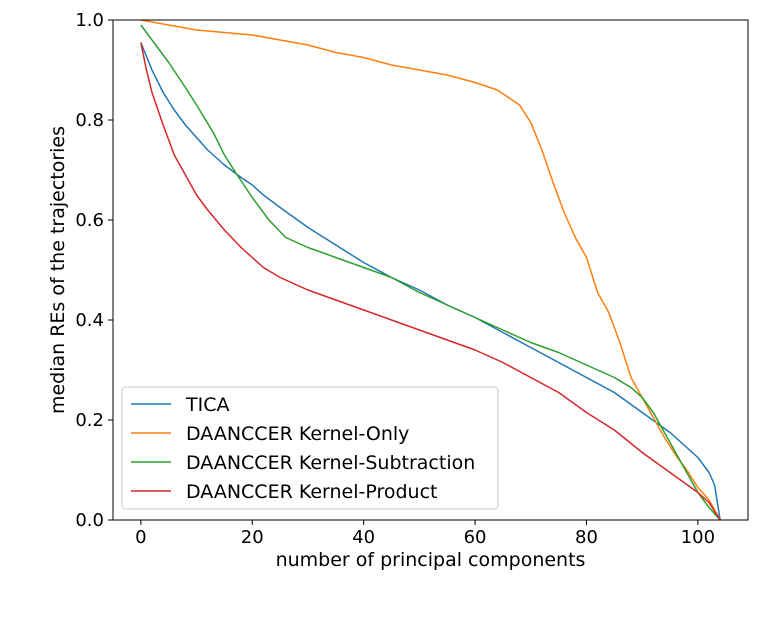 Image resolution: width=766 pixels, height=620 pixels. I want to click on legend-label: DAANCCER Kernel-Product, so click(312, 492).